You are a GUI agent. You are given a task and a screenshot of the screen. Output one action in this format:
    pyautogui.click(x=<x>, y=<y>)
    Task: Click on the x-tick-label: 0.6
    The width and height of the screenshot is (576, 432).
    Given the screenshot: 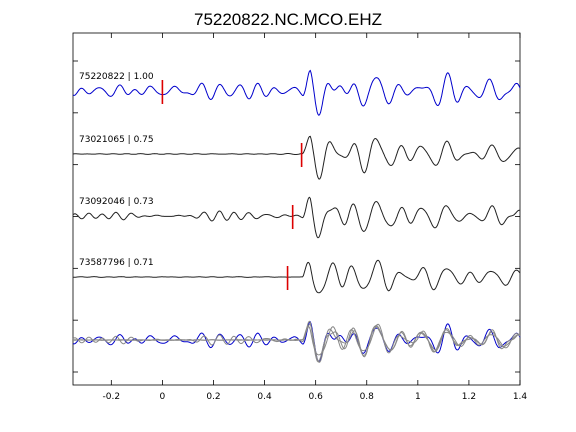 What is the action you would take?
    pyautogui.click(x=315, y=397)
    